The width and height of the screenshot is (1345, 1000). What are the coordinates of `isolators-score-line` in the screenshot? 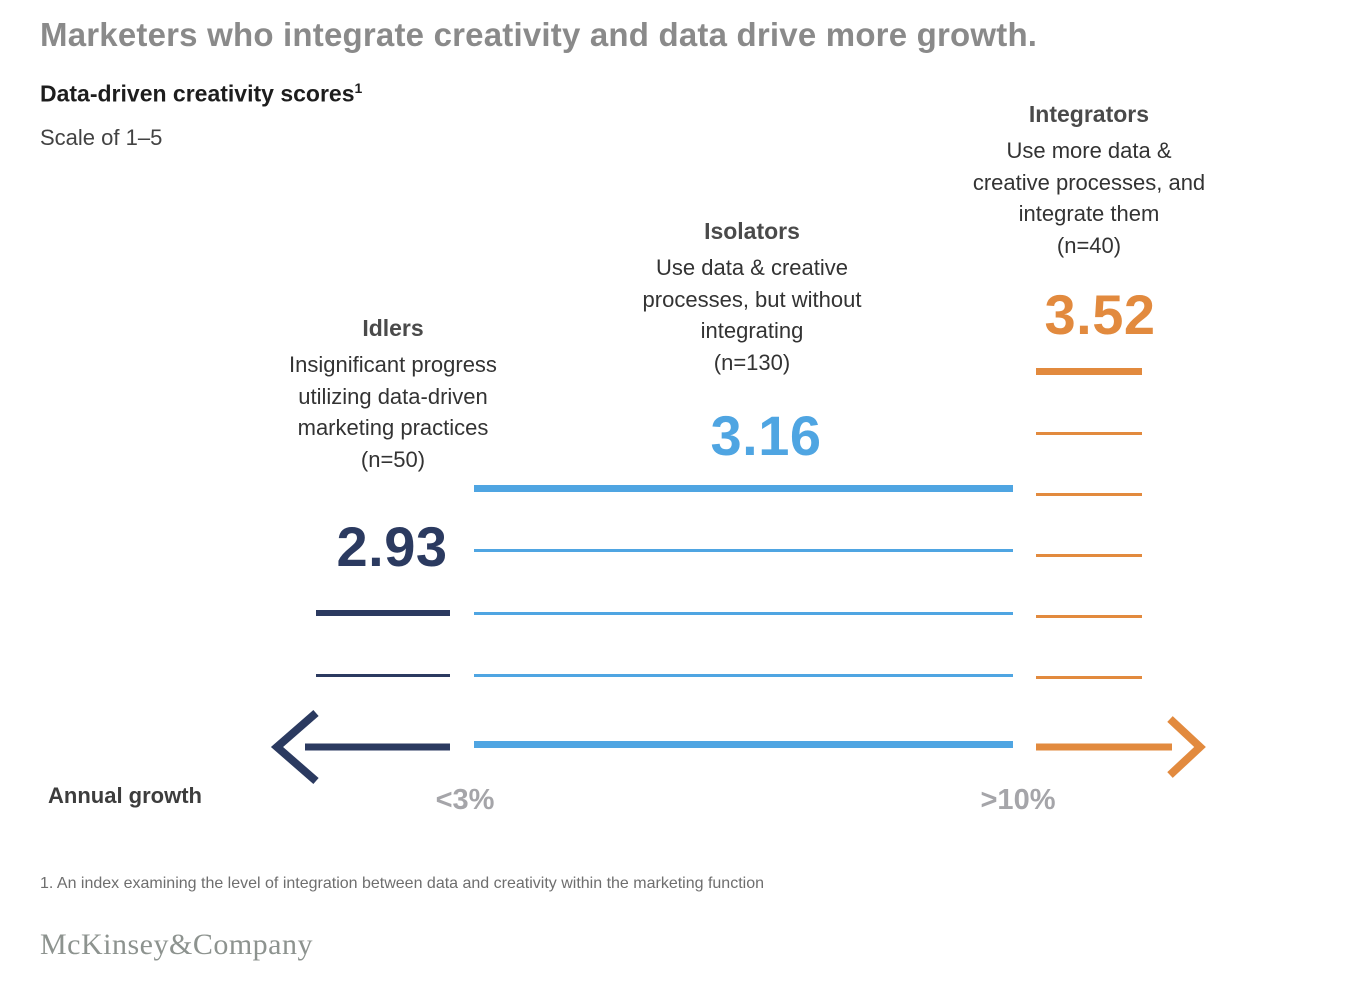 It's located at (743, 488).